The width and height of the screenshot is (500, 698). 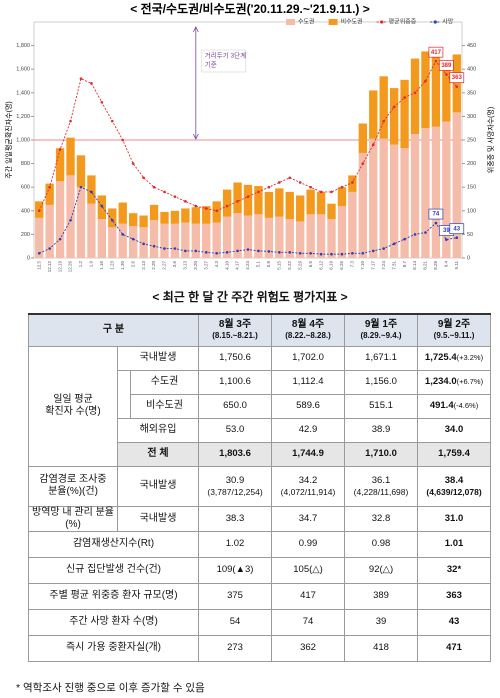 What do you see at coordinates (226, 265) in the screenshot?
I see `x-tick-label: 4.10` at bounding box center [226, 265].